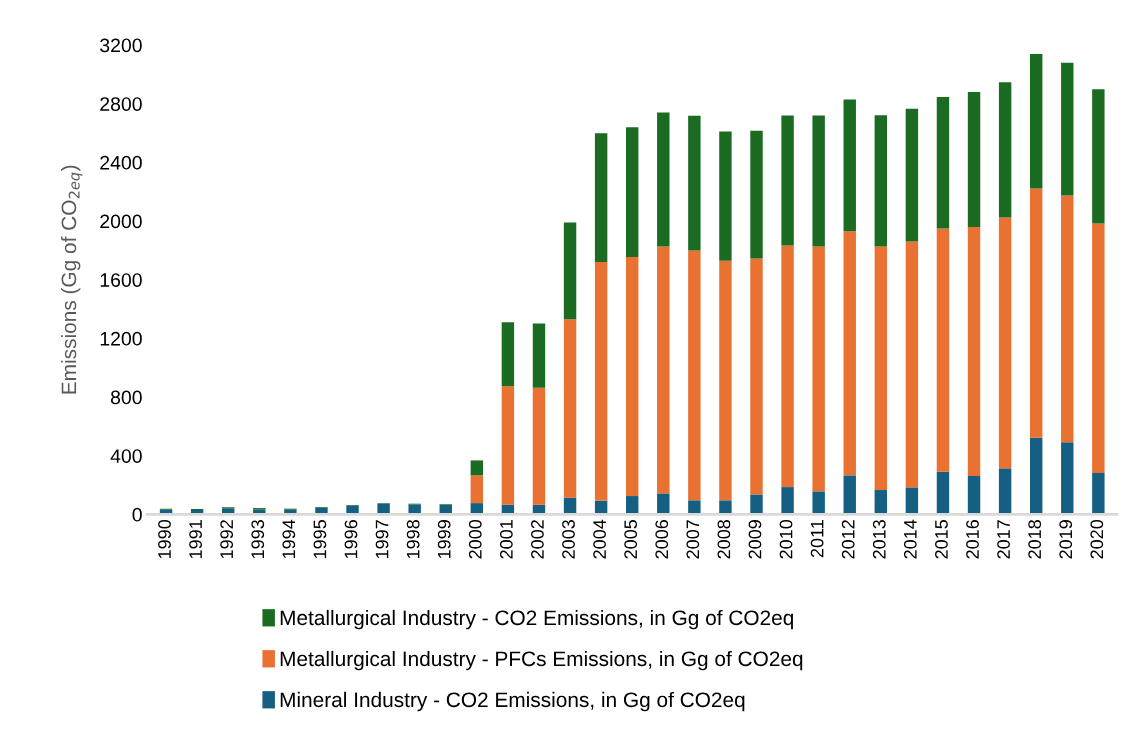  I want to click on y-tick-label: 2800, so click(121, 104).